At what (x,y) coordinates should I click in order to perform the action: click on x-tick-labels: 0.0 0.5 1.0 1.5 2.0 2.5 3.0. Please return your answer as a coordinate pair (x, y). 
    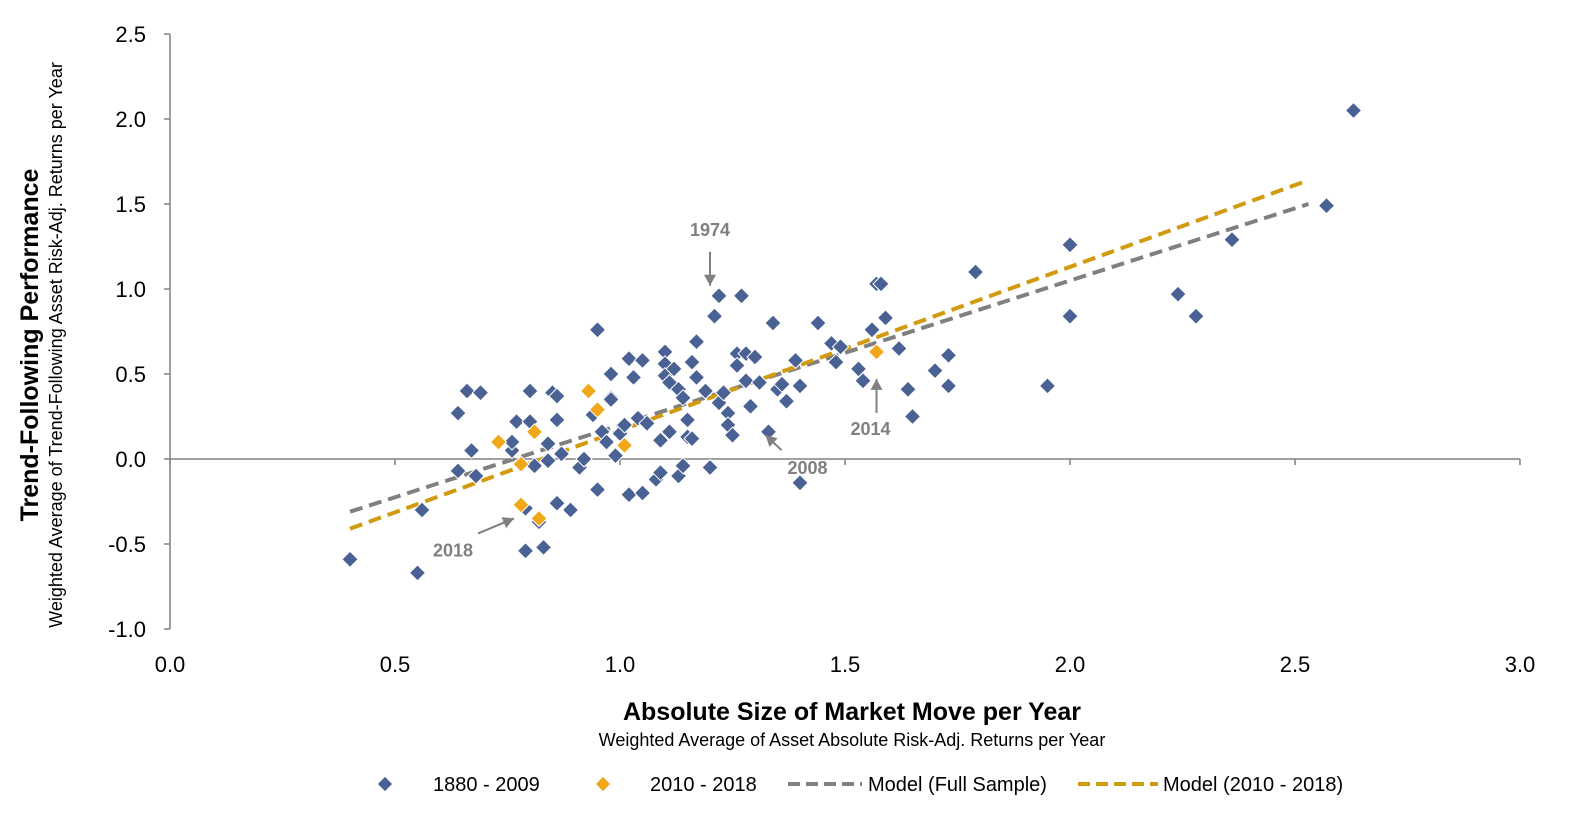
    Looking at the image, I should click on (845, 664).